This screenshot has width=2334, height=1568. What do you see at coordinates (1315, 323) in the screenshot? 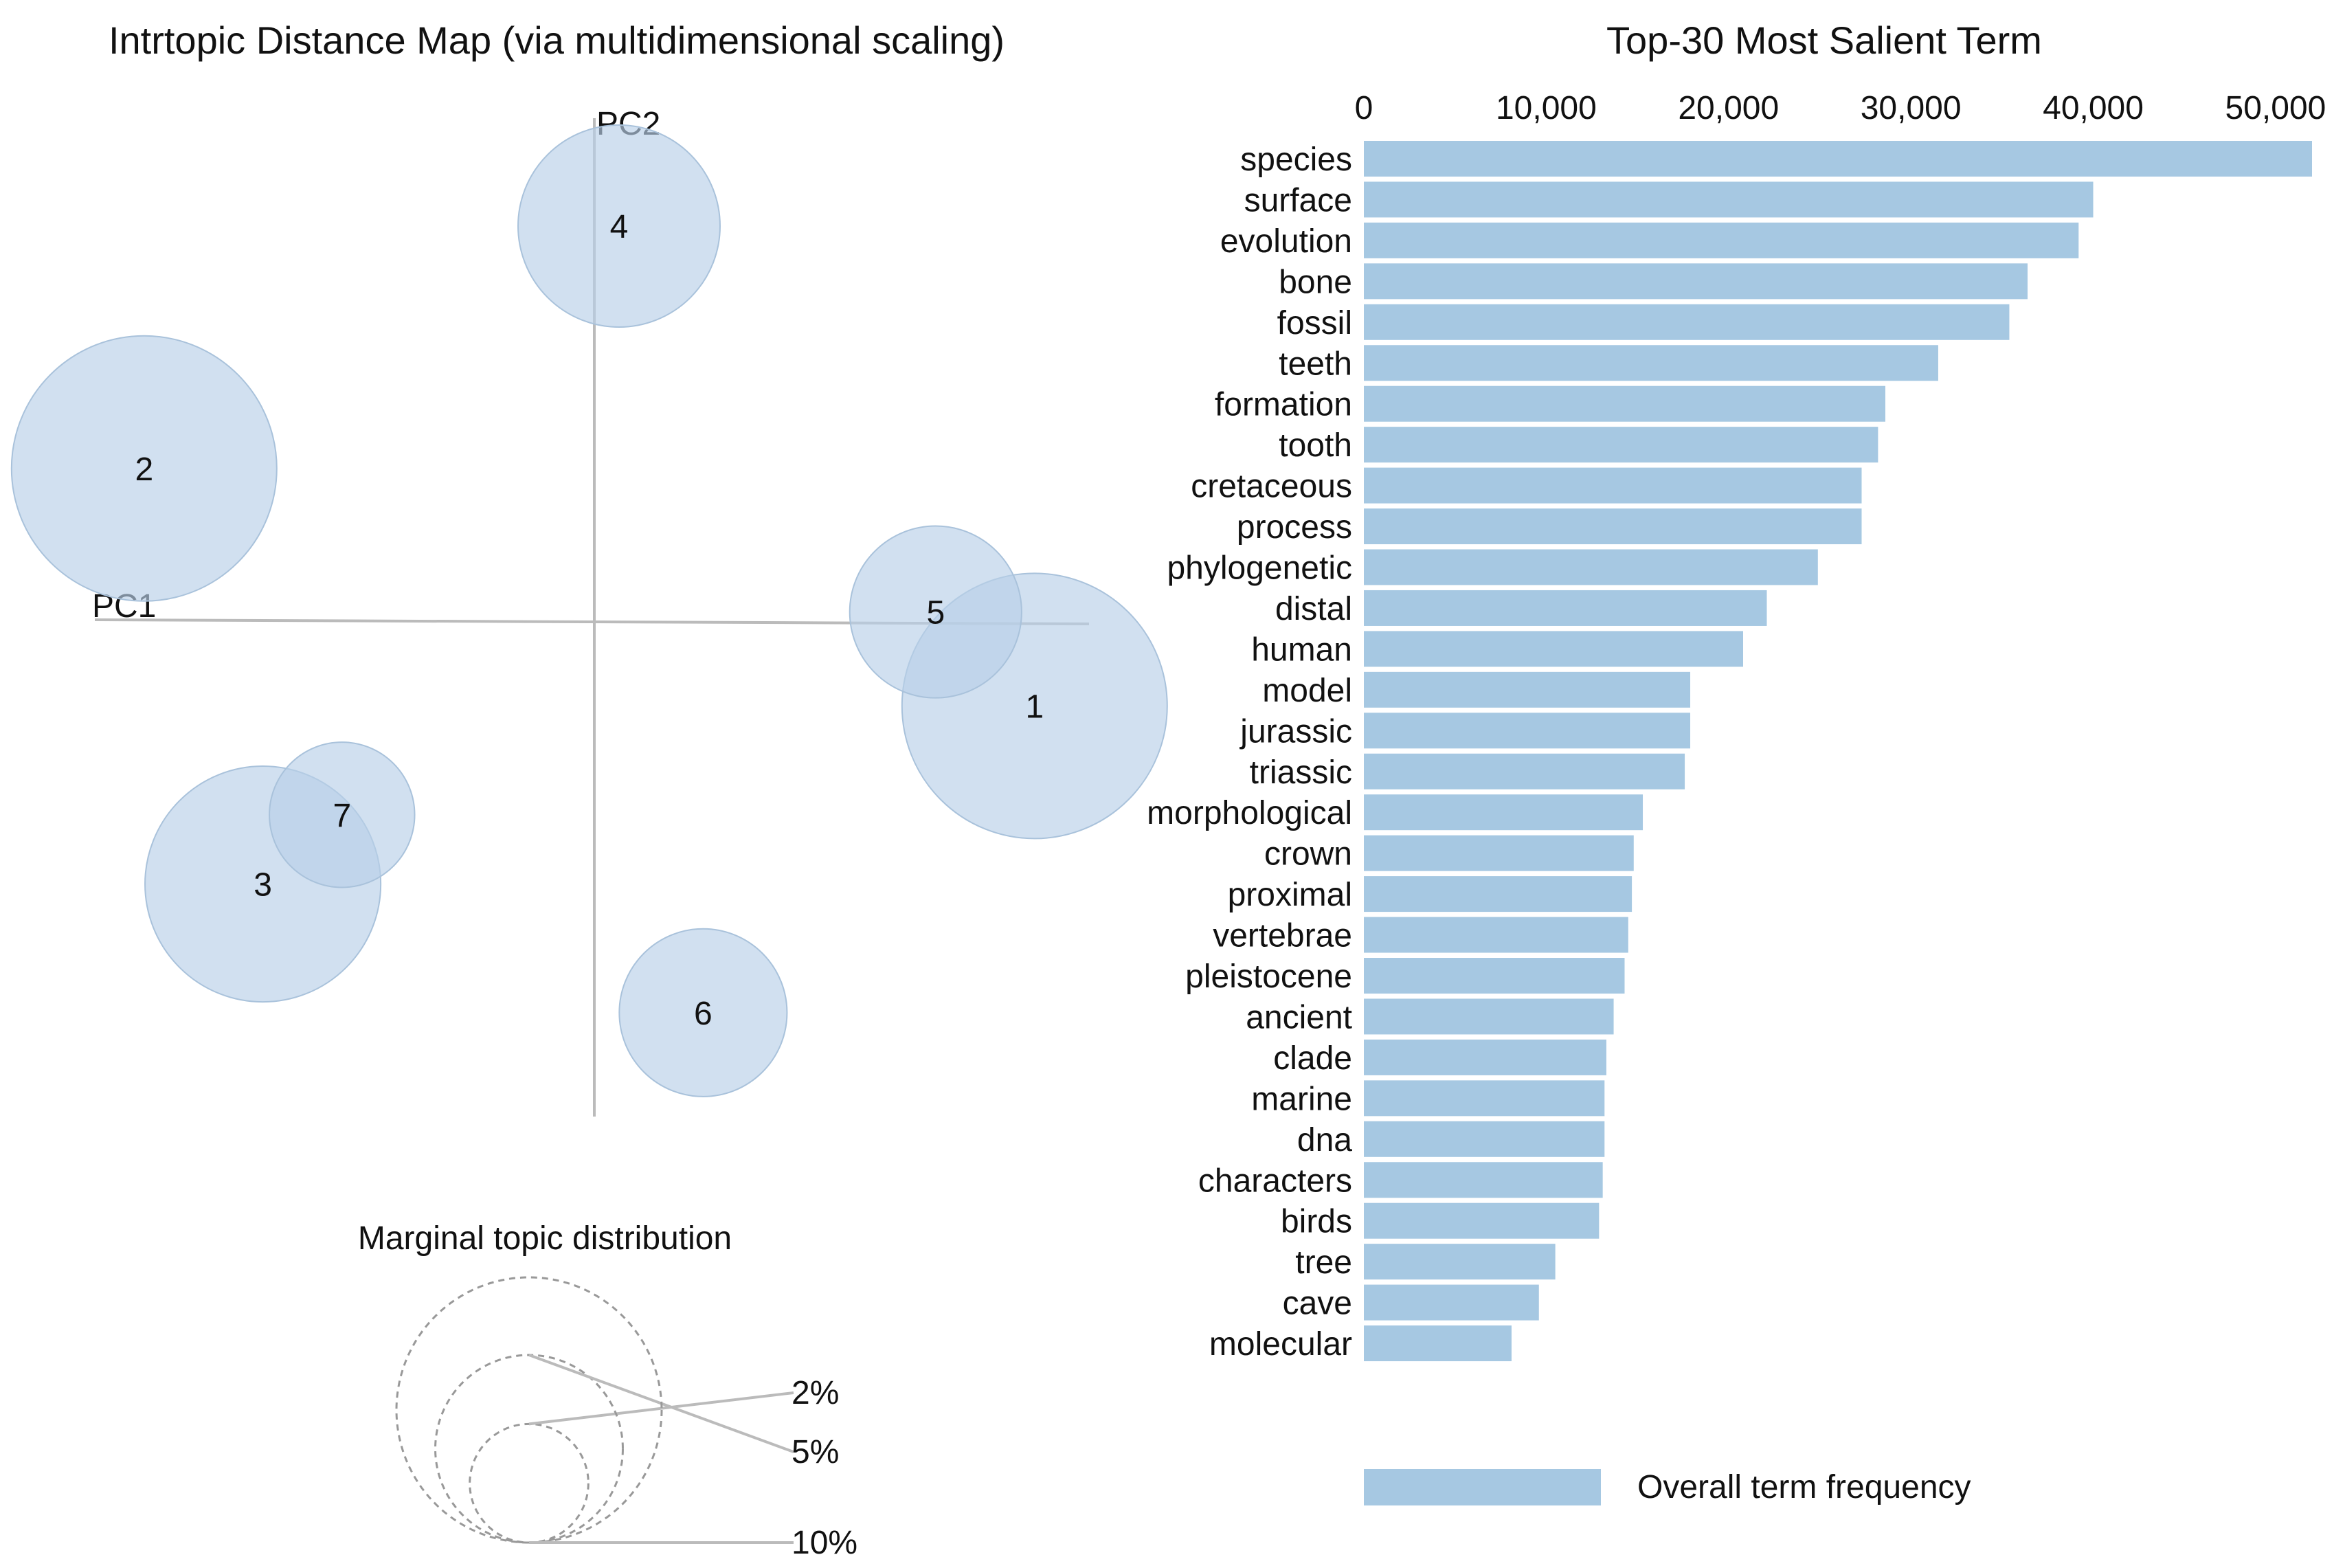
I see `category-label-fossil: fossil` at bounding box center [1315, 323].